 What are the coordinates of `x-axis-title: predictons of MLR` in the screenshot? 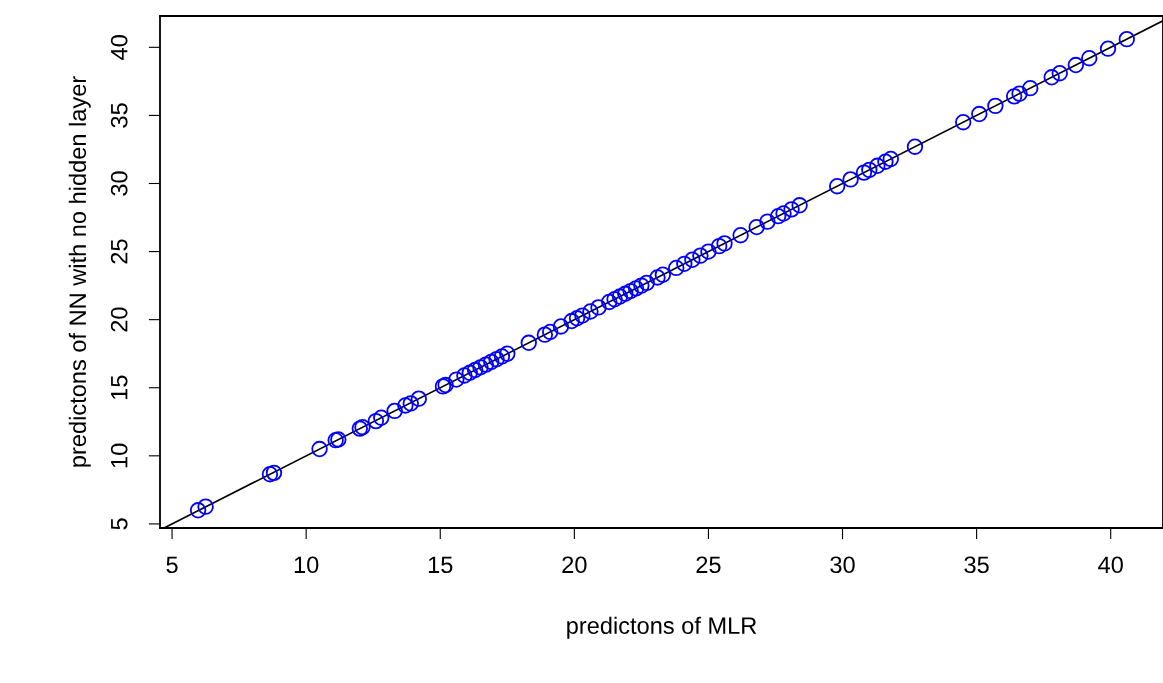 It's located at (662, 627).